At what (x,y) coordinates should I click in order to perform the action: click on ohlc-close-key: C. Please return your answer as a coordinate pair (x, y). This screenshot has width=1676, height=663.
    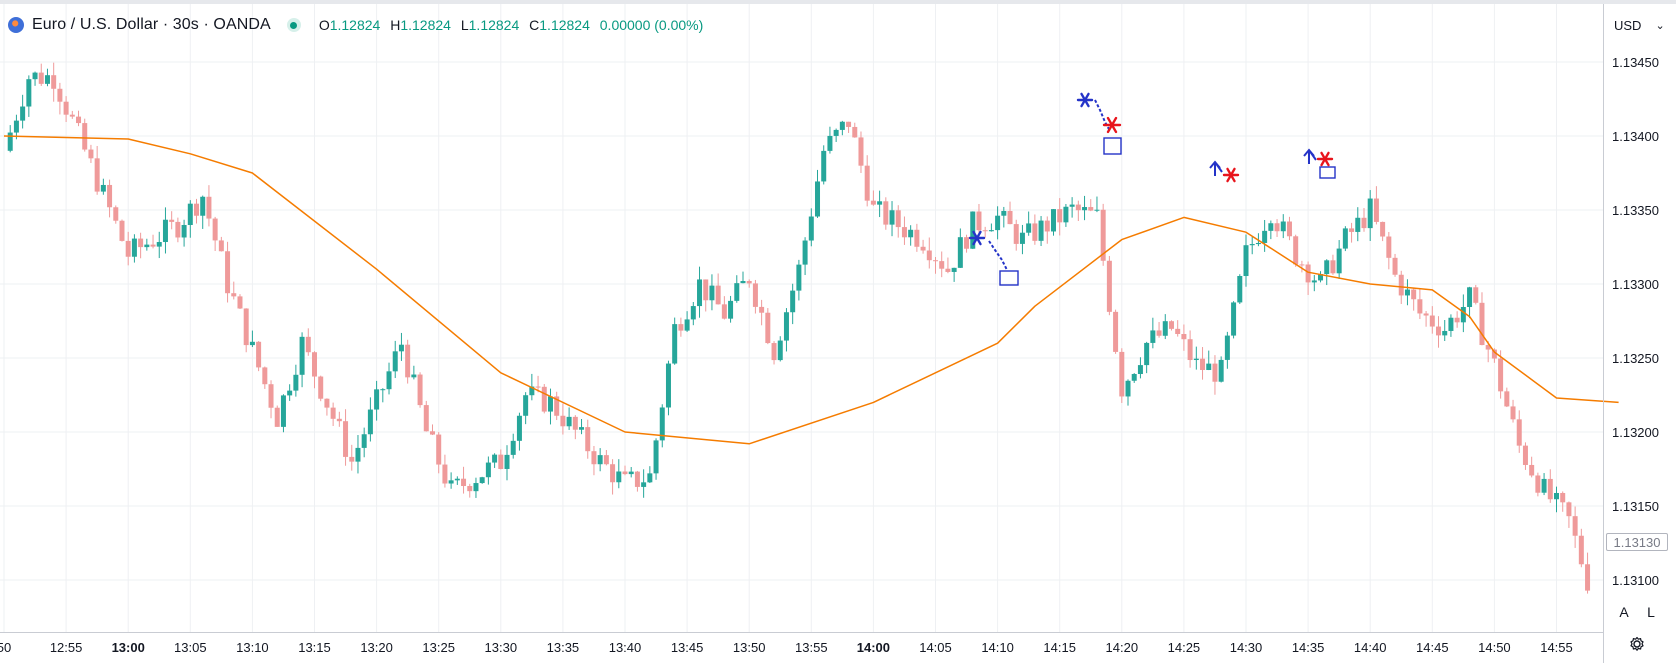
    Looking at the image, I should click on (534, 25).